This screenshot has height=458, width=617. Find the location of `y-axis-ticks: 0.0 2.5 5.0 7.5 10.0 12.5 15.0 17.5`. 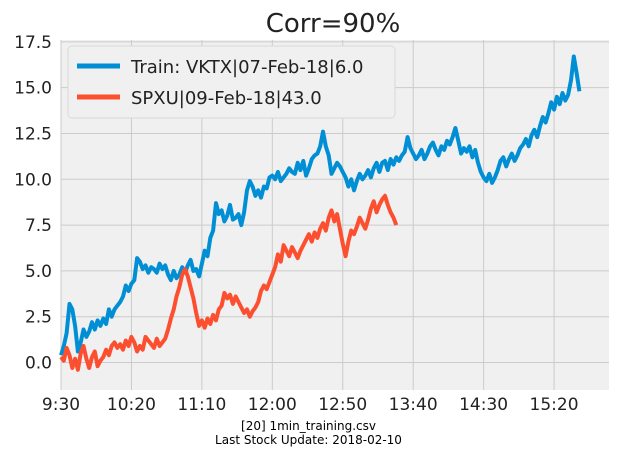

y-axis-ticks: 0.0 2.5 5.0 7.5 10.0 12.5 15.0 17.5 is located at coordinates (33, 203).